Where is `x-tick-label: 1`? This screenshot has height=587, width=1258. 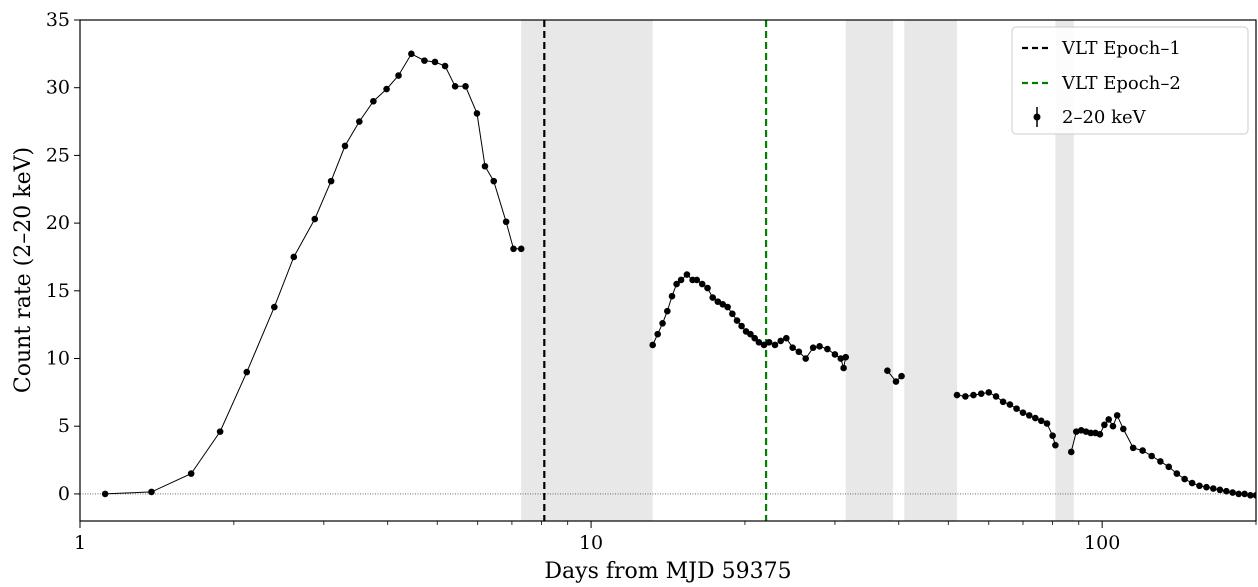
x-tick-label: 1 is located at coordinates (80, 543).